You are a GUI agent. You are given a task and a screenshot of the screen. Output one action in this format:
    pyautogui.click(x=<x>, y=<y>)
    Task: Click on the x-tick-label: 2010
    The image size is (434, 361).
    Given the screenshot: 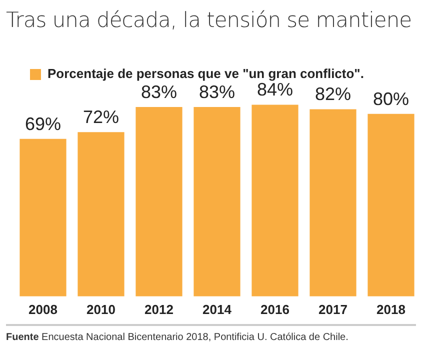 What is the action you would take?
    pyautogui.click(x=101, y=309)
    